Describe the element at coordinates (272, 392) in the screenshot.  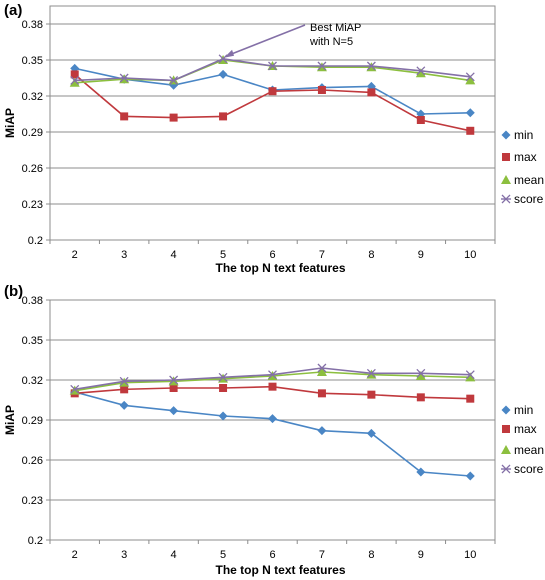
I see `series-max` at that location.